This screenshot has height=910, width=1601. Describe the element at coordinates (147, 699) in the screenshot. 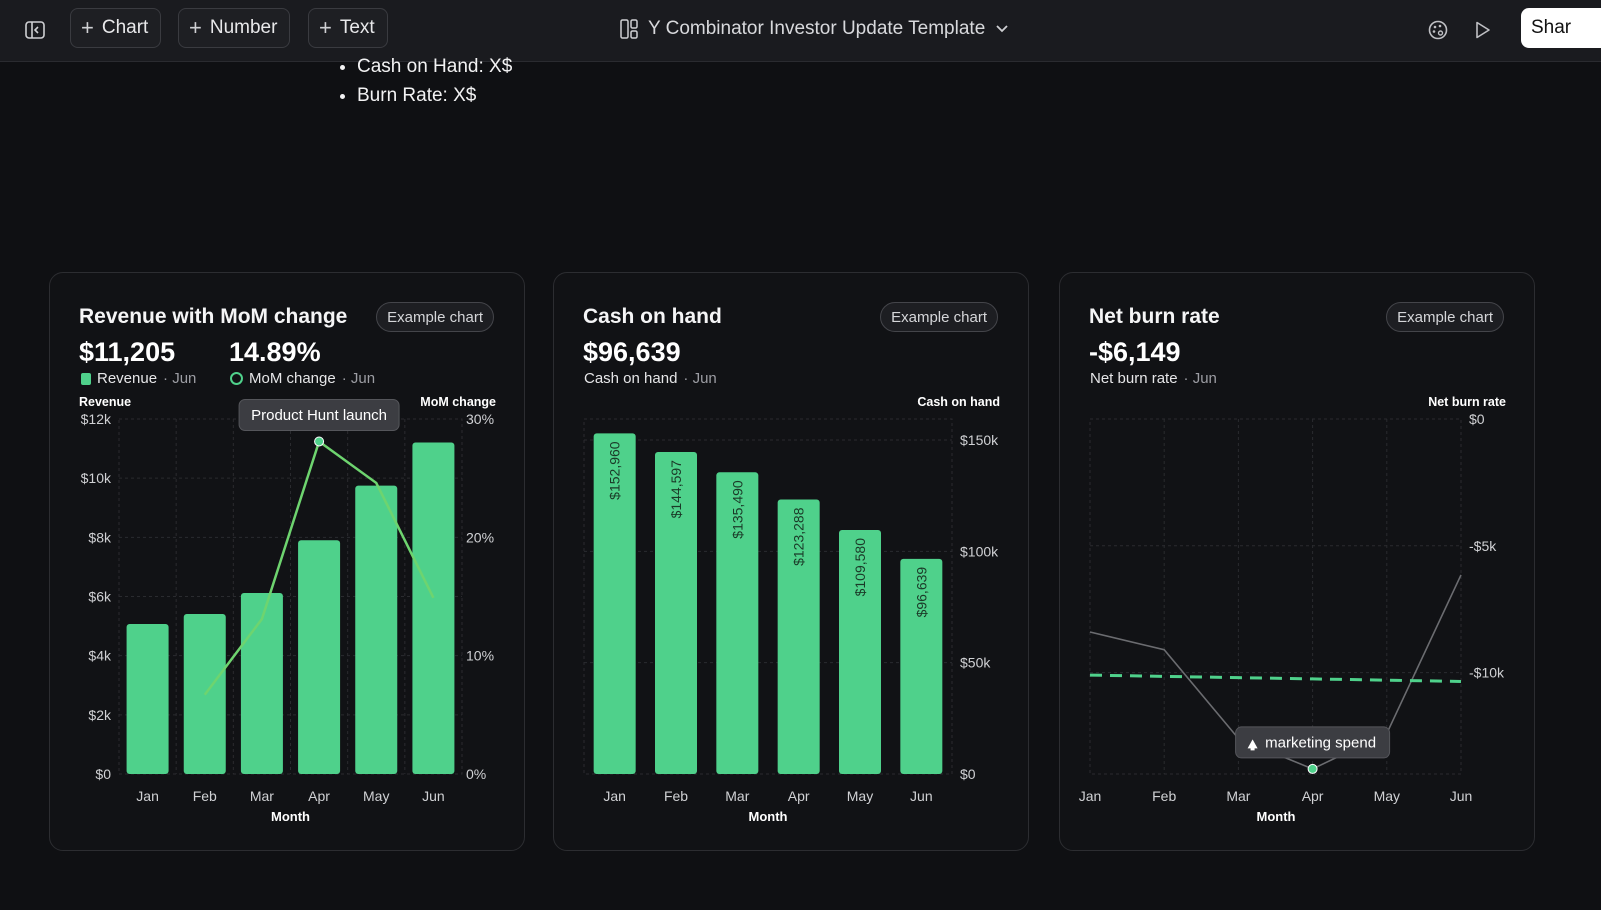

I see `bar-revenue-jan` at that location.